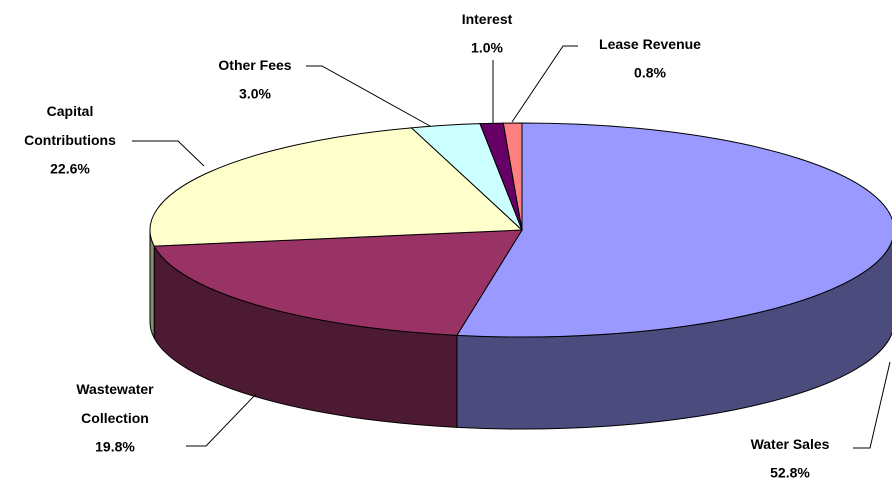 The height and width of the screenshot is (489, 892). I want to click on value-label: 3.0%, so click(255, 94).